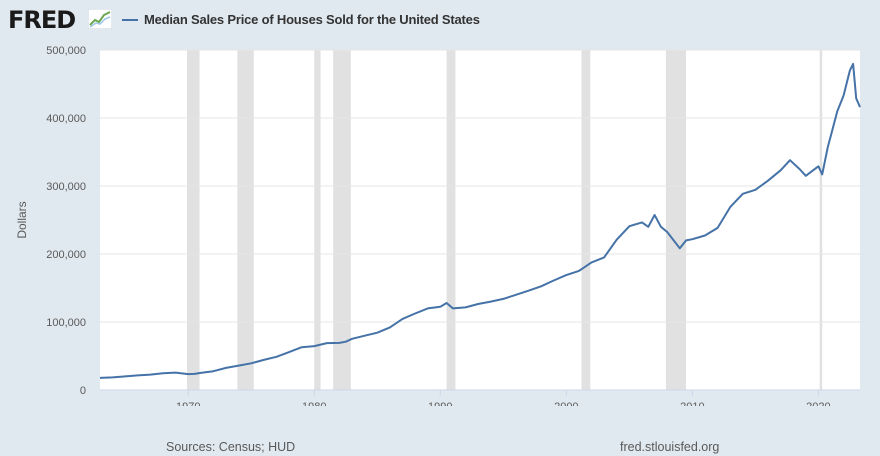 This screenshot has width=880, height=456. I want to click on x-tick-label: 1980, so click(314, 403).